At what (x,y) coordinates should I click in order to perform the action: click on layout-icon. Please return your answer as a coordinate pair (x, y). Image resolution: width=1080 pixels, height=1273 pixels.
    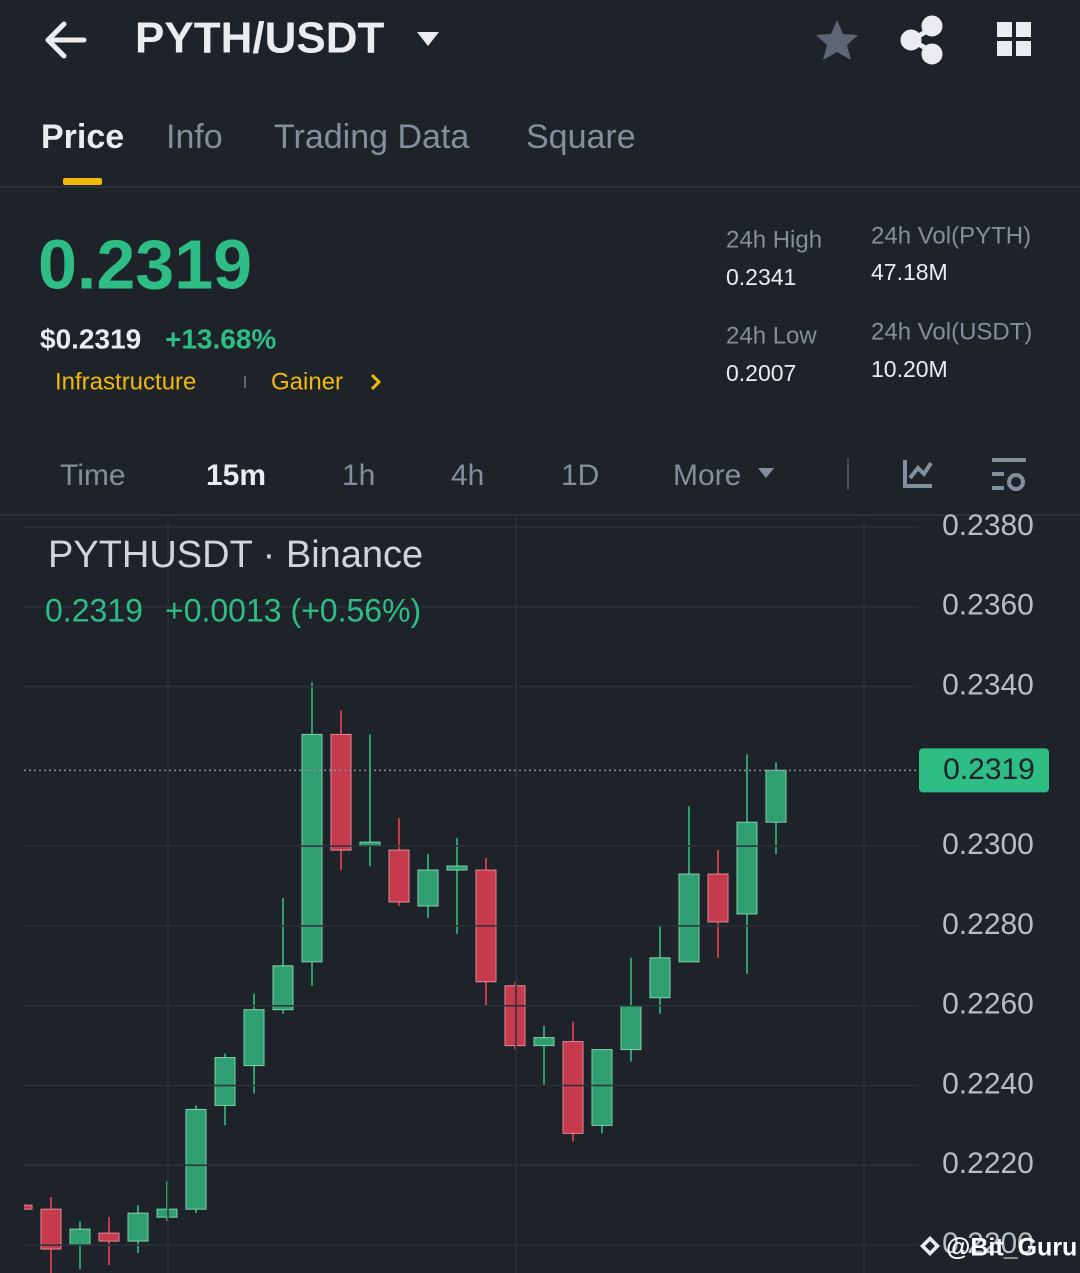
    Looking at the image, I should click on (1014, 39).